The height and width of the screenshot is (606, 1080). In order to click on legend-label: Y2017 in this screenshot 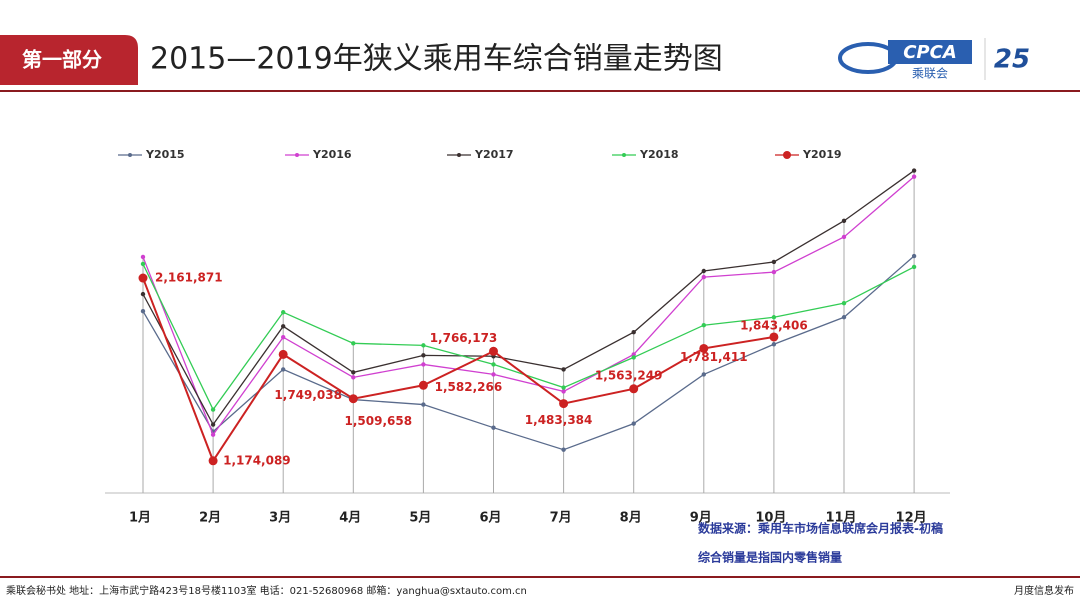, I will do `click(494, 154)`.